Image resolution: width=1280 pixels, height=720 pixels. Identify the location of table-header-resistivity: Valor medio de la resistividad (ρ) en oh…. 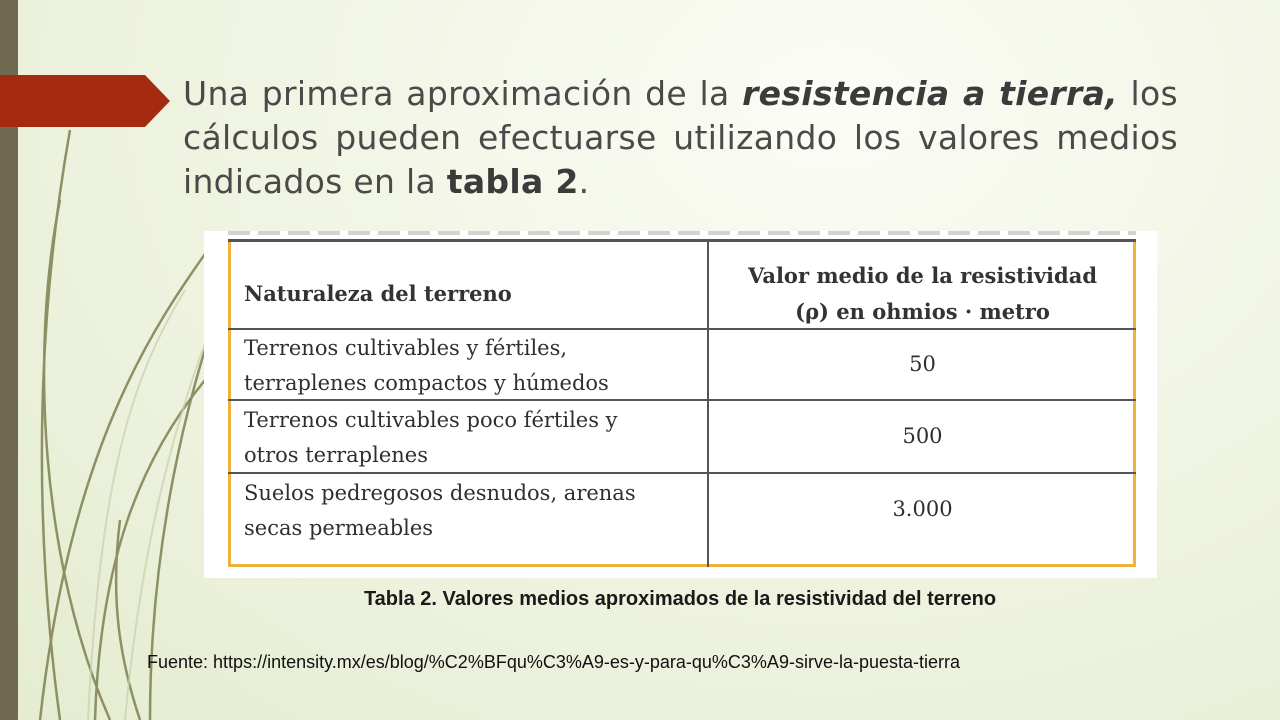
(922, 294).